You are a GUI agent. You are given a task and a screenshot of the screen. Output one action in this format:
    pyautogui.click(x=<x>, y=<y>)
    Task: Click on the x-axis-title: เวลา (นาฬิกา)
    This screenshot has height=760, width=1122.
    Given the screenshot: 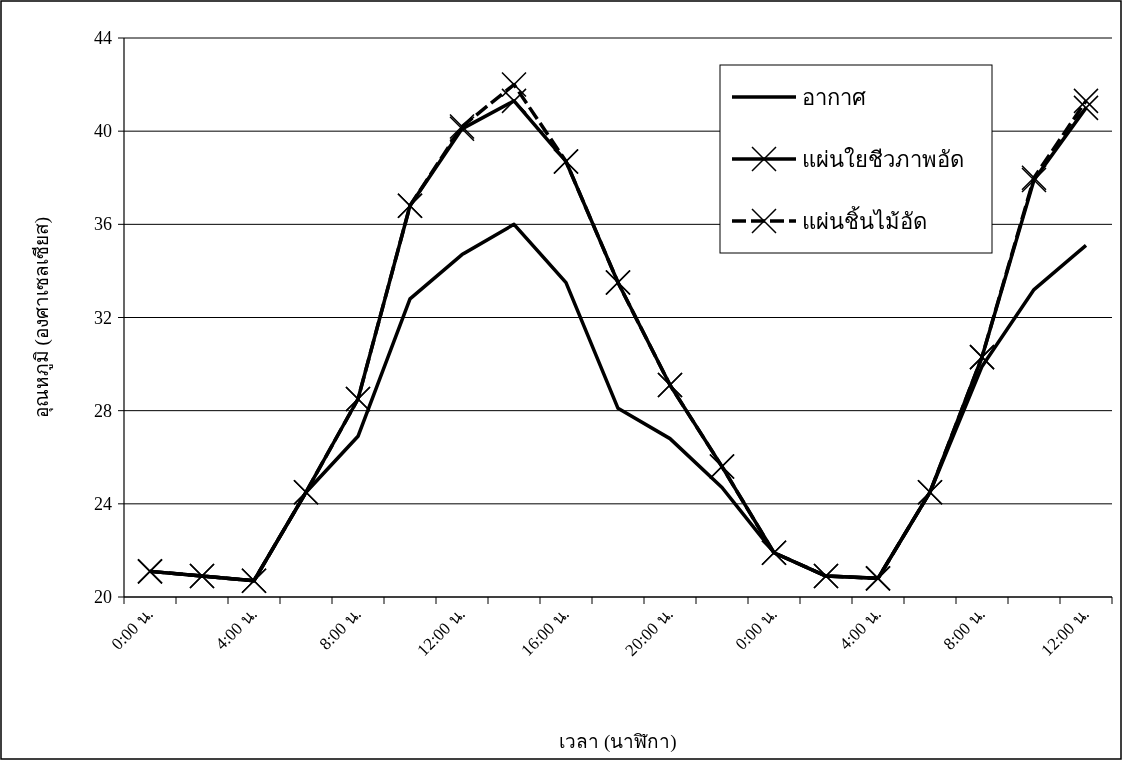 What is the action you would take?
    pyautogui.click(x=618, y=742)
    